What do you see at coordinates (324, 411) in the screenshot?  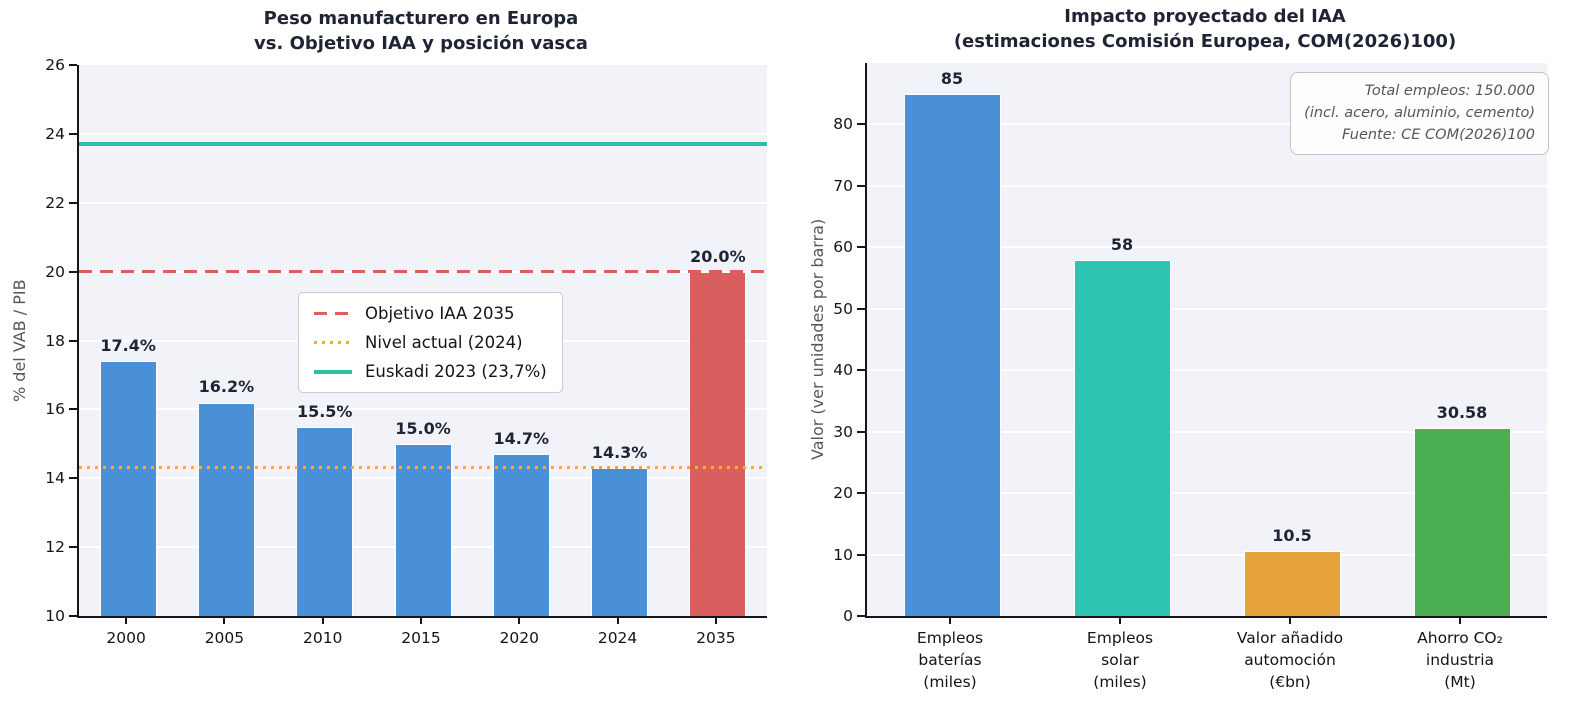 I see `bar-value-label: 15.5%` at bounding box center [324, 411].